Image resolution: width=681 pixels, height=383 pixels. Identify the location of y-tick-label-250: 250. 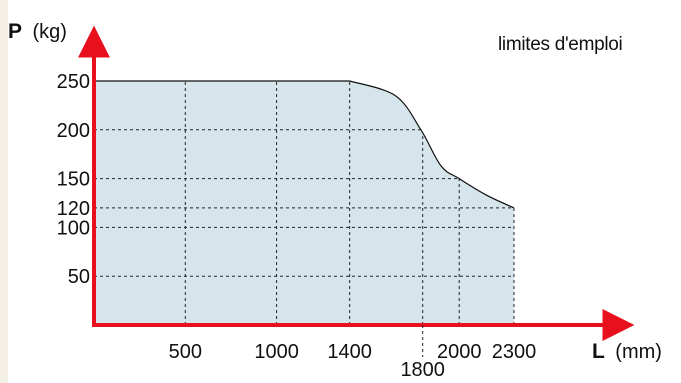
(73, 82).